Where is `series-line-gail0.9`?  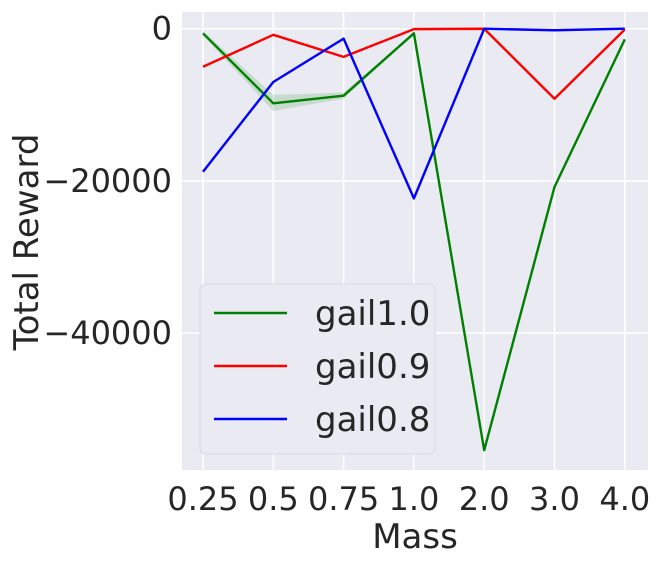 series-line-gail0.9 is located at coordinates (414, 63).